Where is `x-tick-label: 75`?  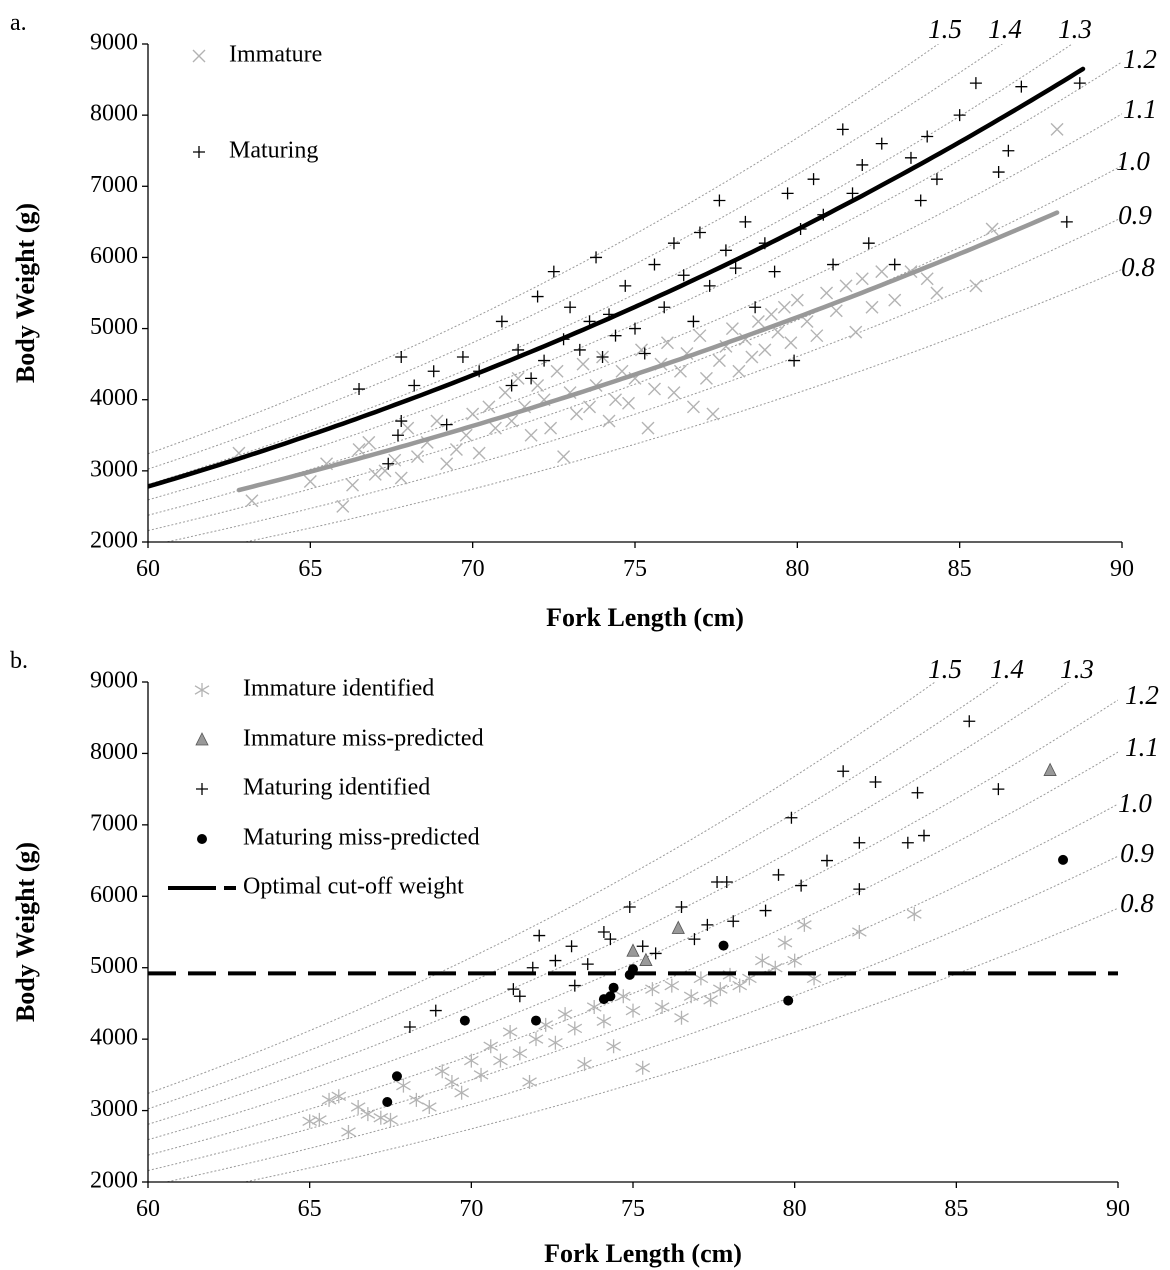 x-tick-label: 75 is located at coordinates (633, 1209).